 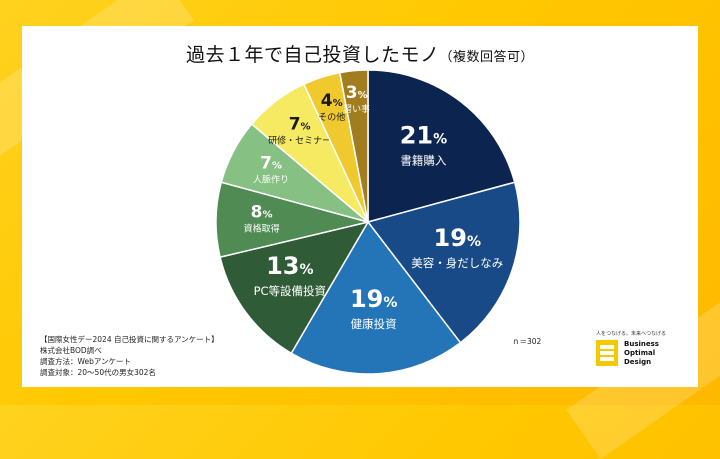 I want to click on logo-text: Business Optimal Design, so click(x=641, y=353).